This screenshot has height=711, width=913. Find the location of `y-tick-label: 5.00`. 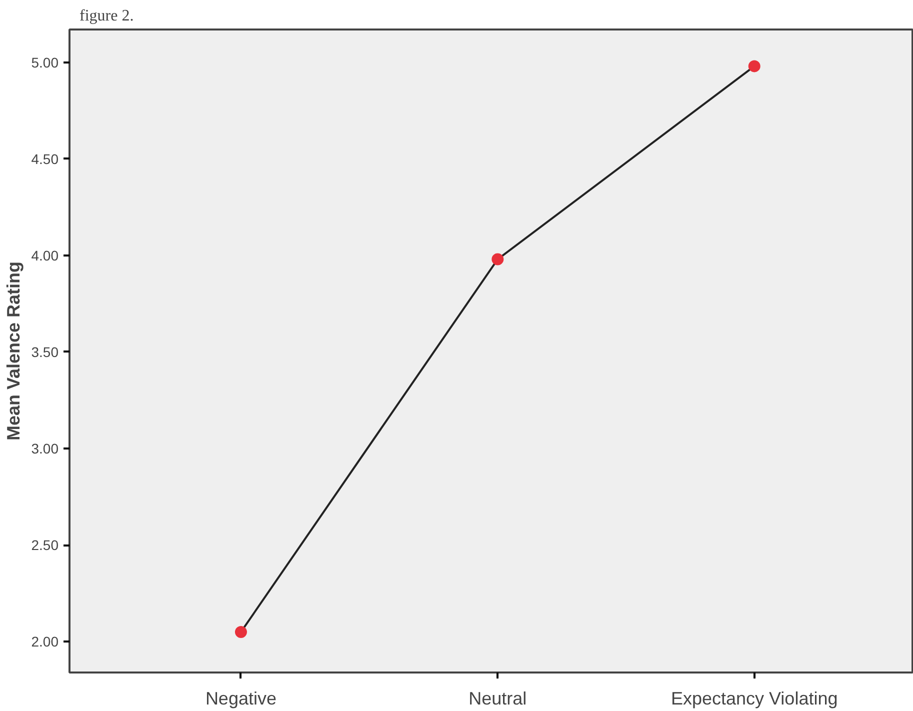

y-tick-label: 5.00 is located at coordinates (45, 62).